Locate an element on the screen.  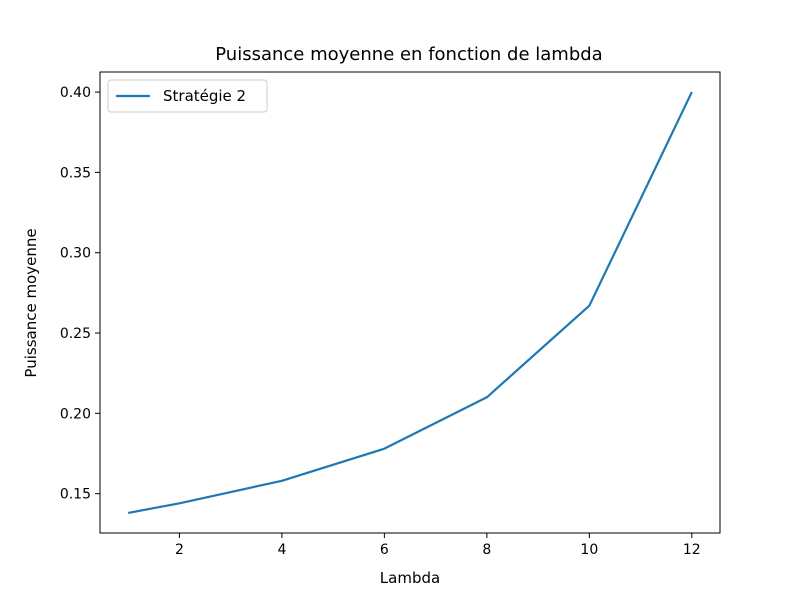
x-tick-label: 10 is located at coordinates (589, 550).